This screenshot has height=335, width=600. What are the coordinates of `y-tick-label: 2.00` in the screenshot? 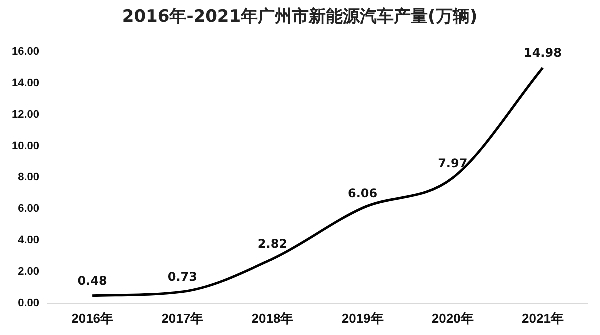 It's located at (29, 272).